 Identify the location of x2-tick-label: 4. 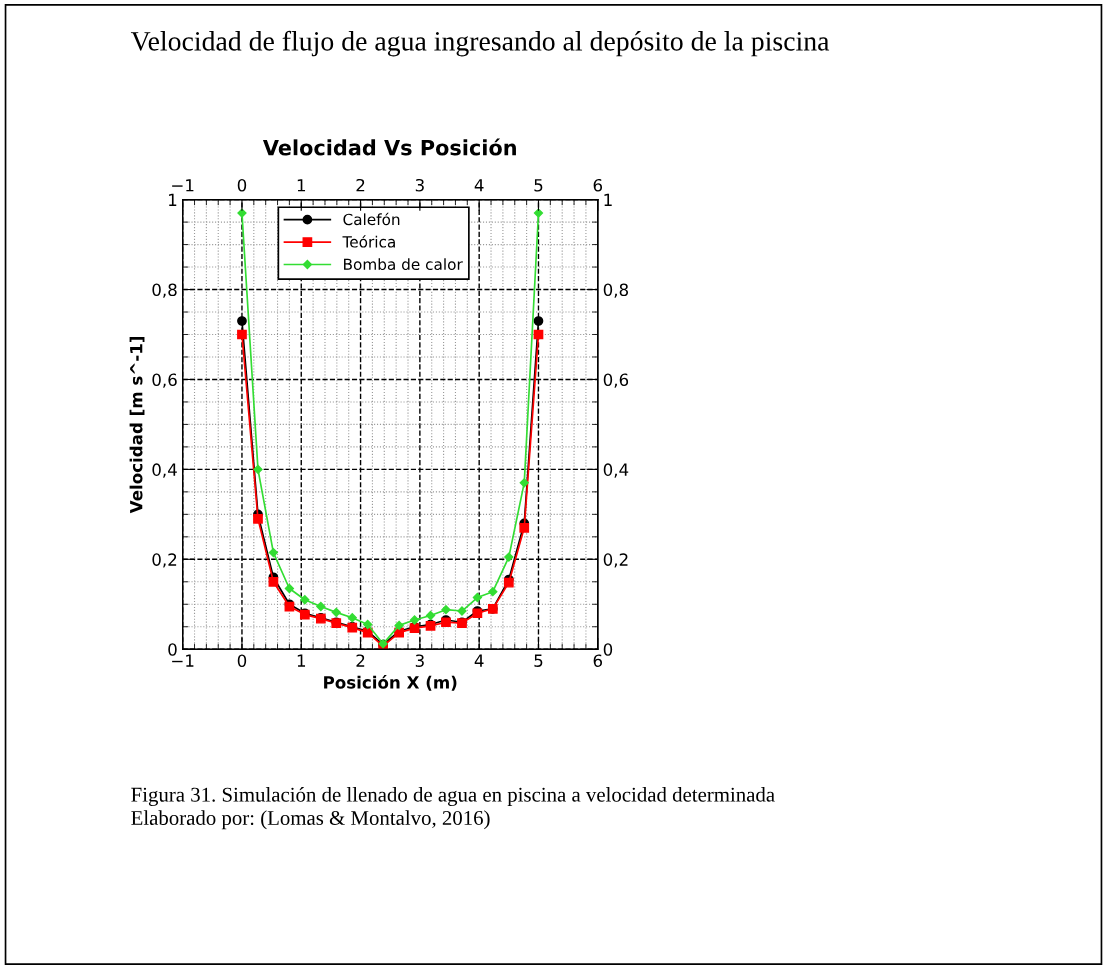
(479, 185).